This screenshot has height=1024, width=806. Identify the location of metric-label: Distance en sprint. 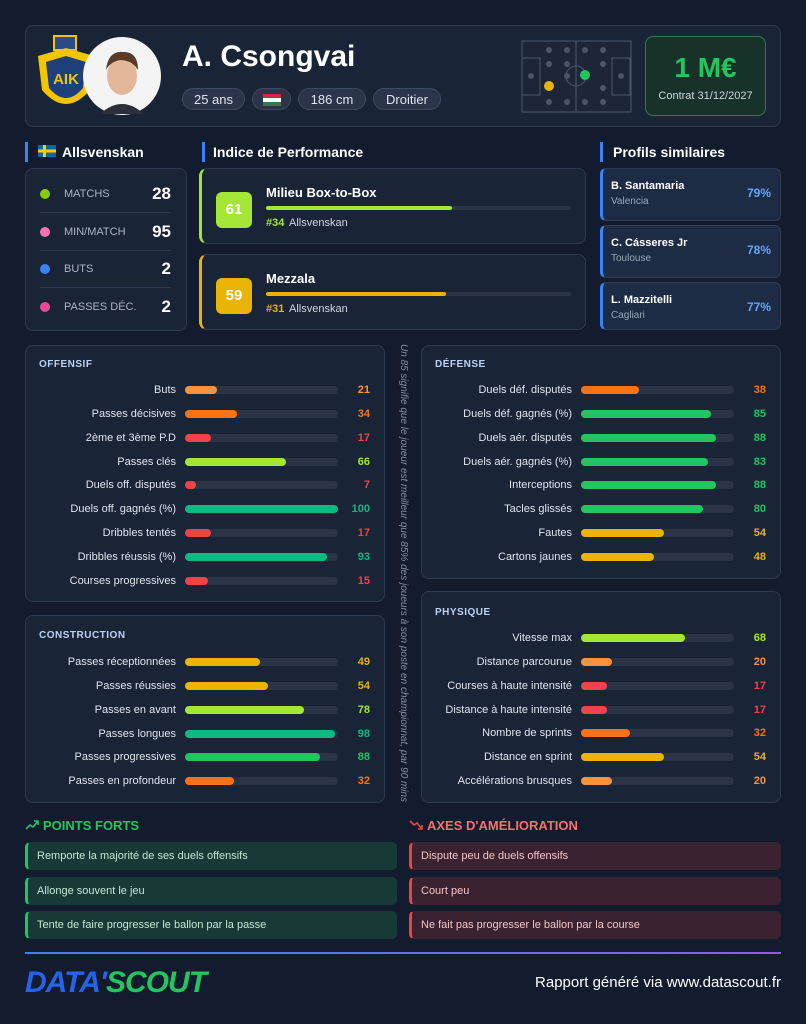
(527, 757).